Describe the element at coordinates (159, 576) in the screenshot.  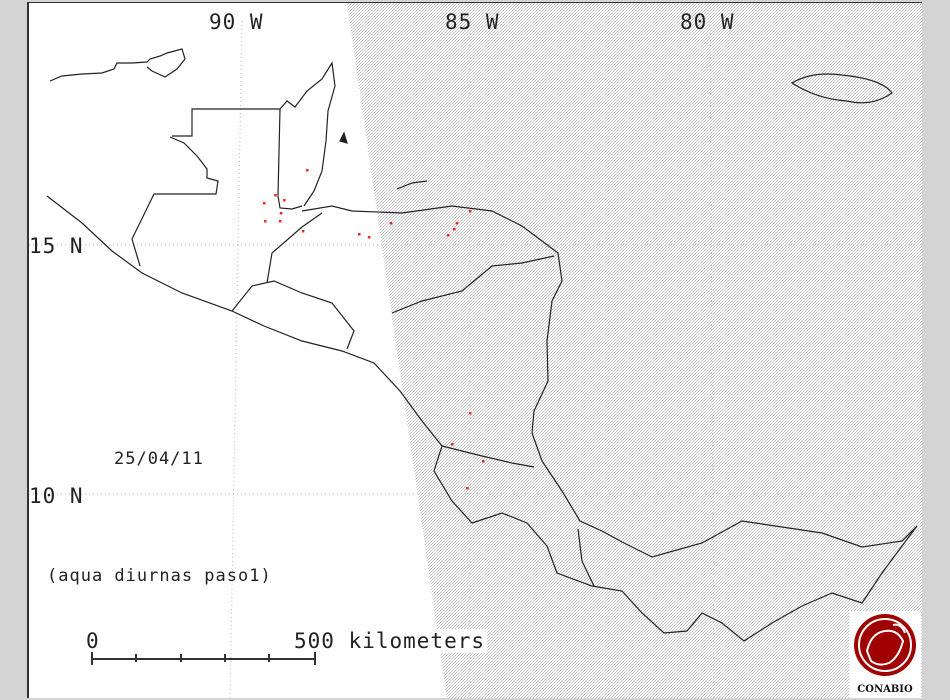
I see `subtitle-label: (aqua diurnas paso1)` at that location.